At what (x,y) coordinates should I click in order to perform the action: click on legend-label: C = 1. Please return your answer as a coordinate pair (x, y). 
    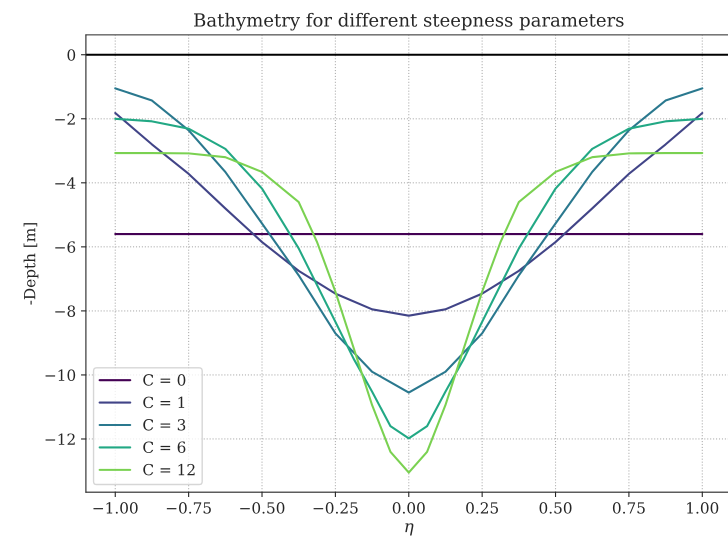
    Looking at the image, I should click on (163, 402).